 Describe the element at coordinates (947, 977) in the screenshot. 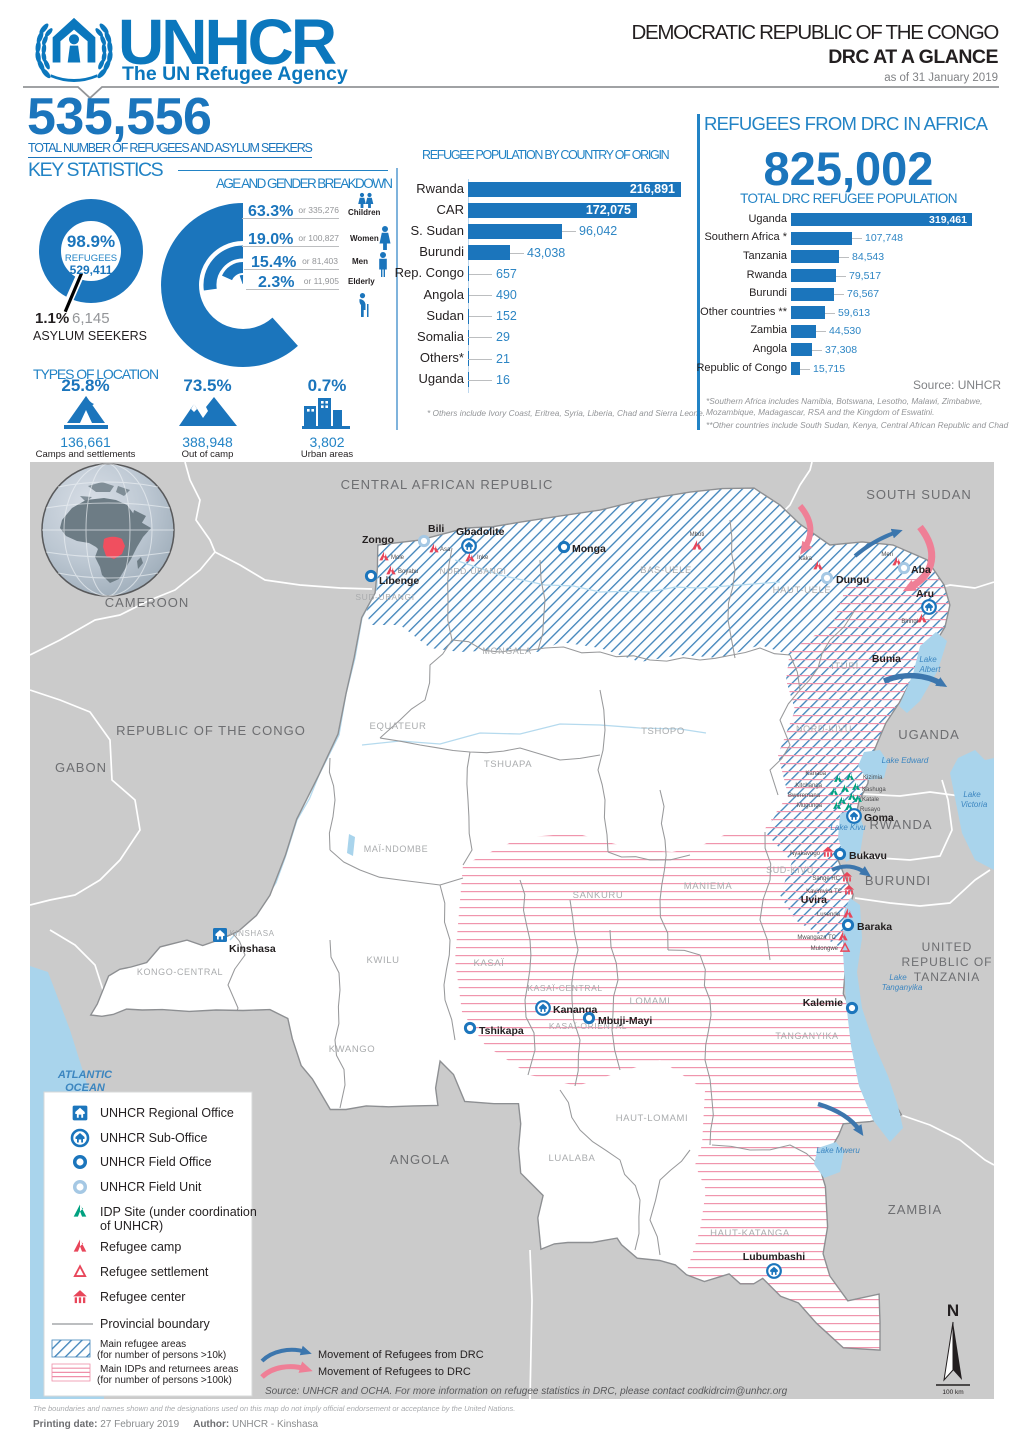

I see `svg-text: TANZANIA` at that location.